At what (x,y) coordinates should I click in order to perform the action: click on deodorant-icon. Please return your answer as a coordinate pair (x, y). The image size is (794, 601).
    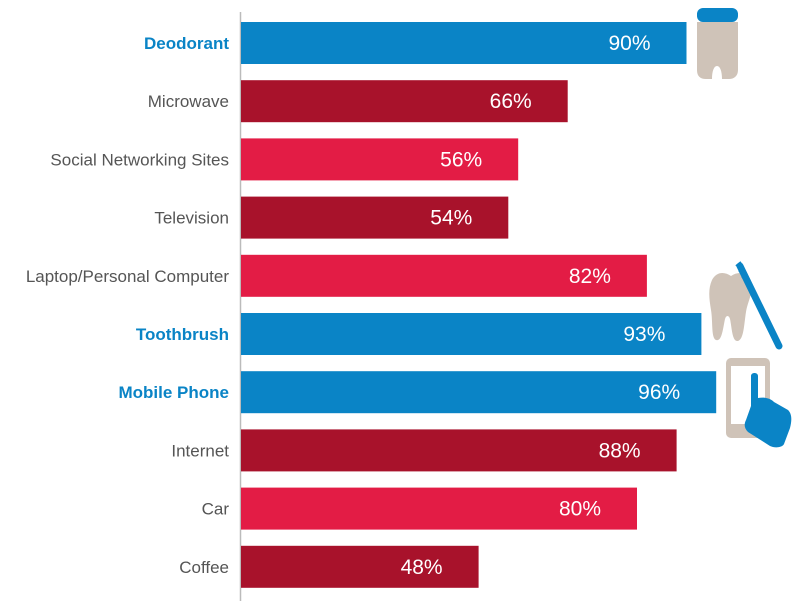
    Looking at the image, I should click on (717, 43).